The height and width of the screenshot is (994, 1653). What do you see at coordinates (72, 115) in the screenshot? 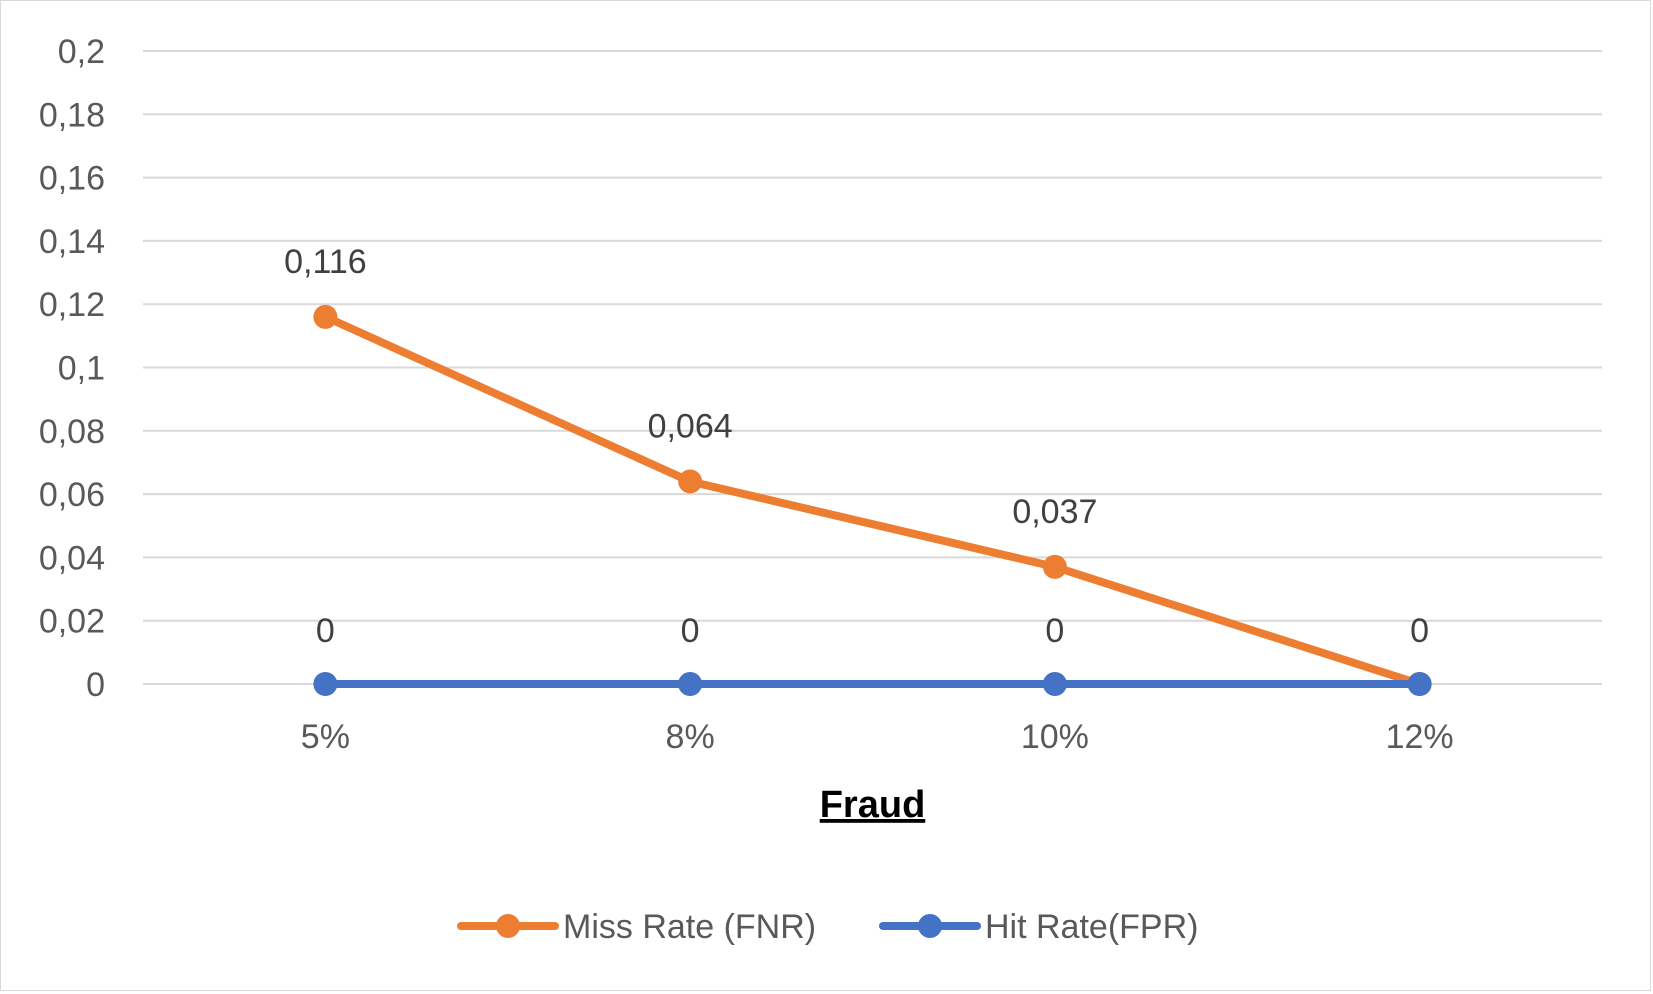
I see `y-tick-label: 0,18` at bounding box center [72, 115].